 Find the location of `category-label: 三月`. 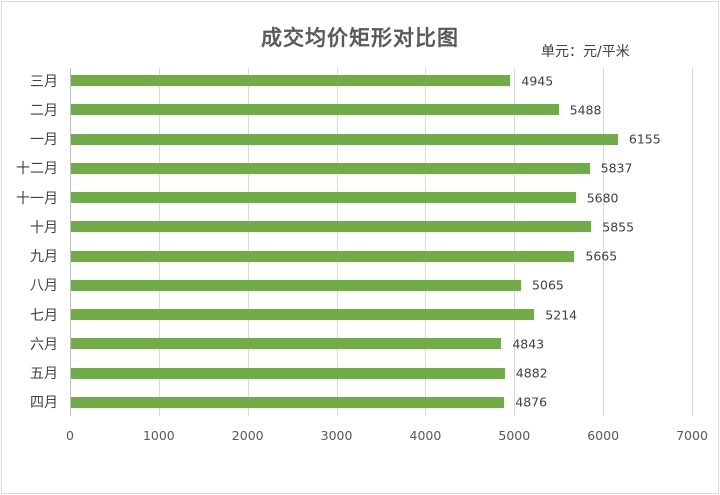

category-label: 三月 is located at coordinates (44, 81).